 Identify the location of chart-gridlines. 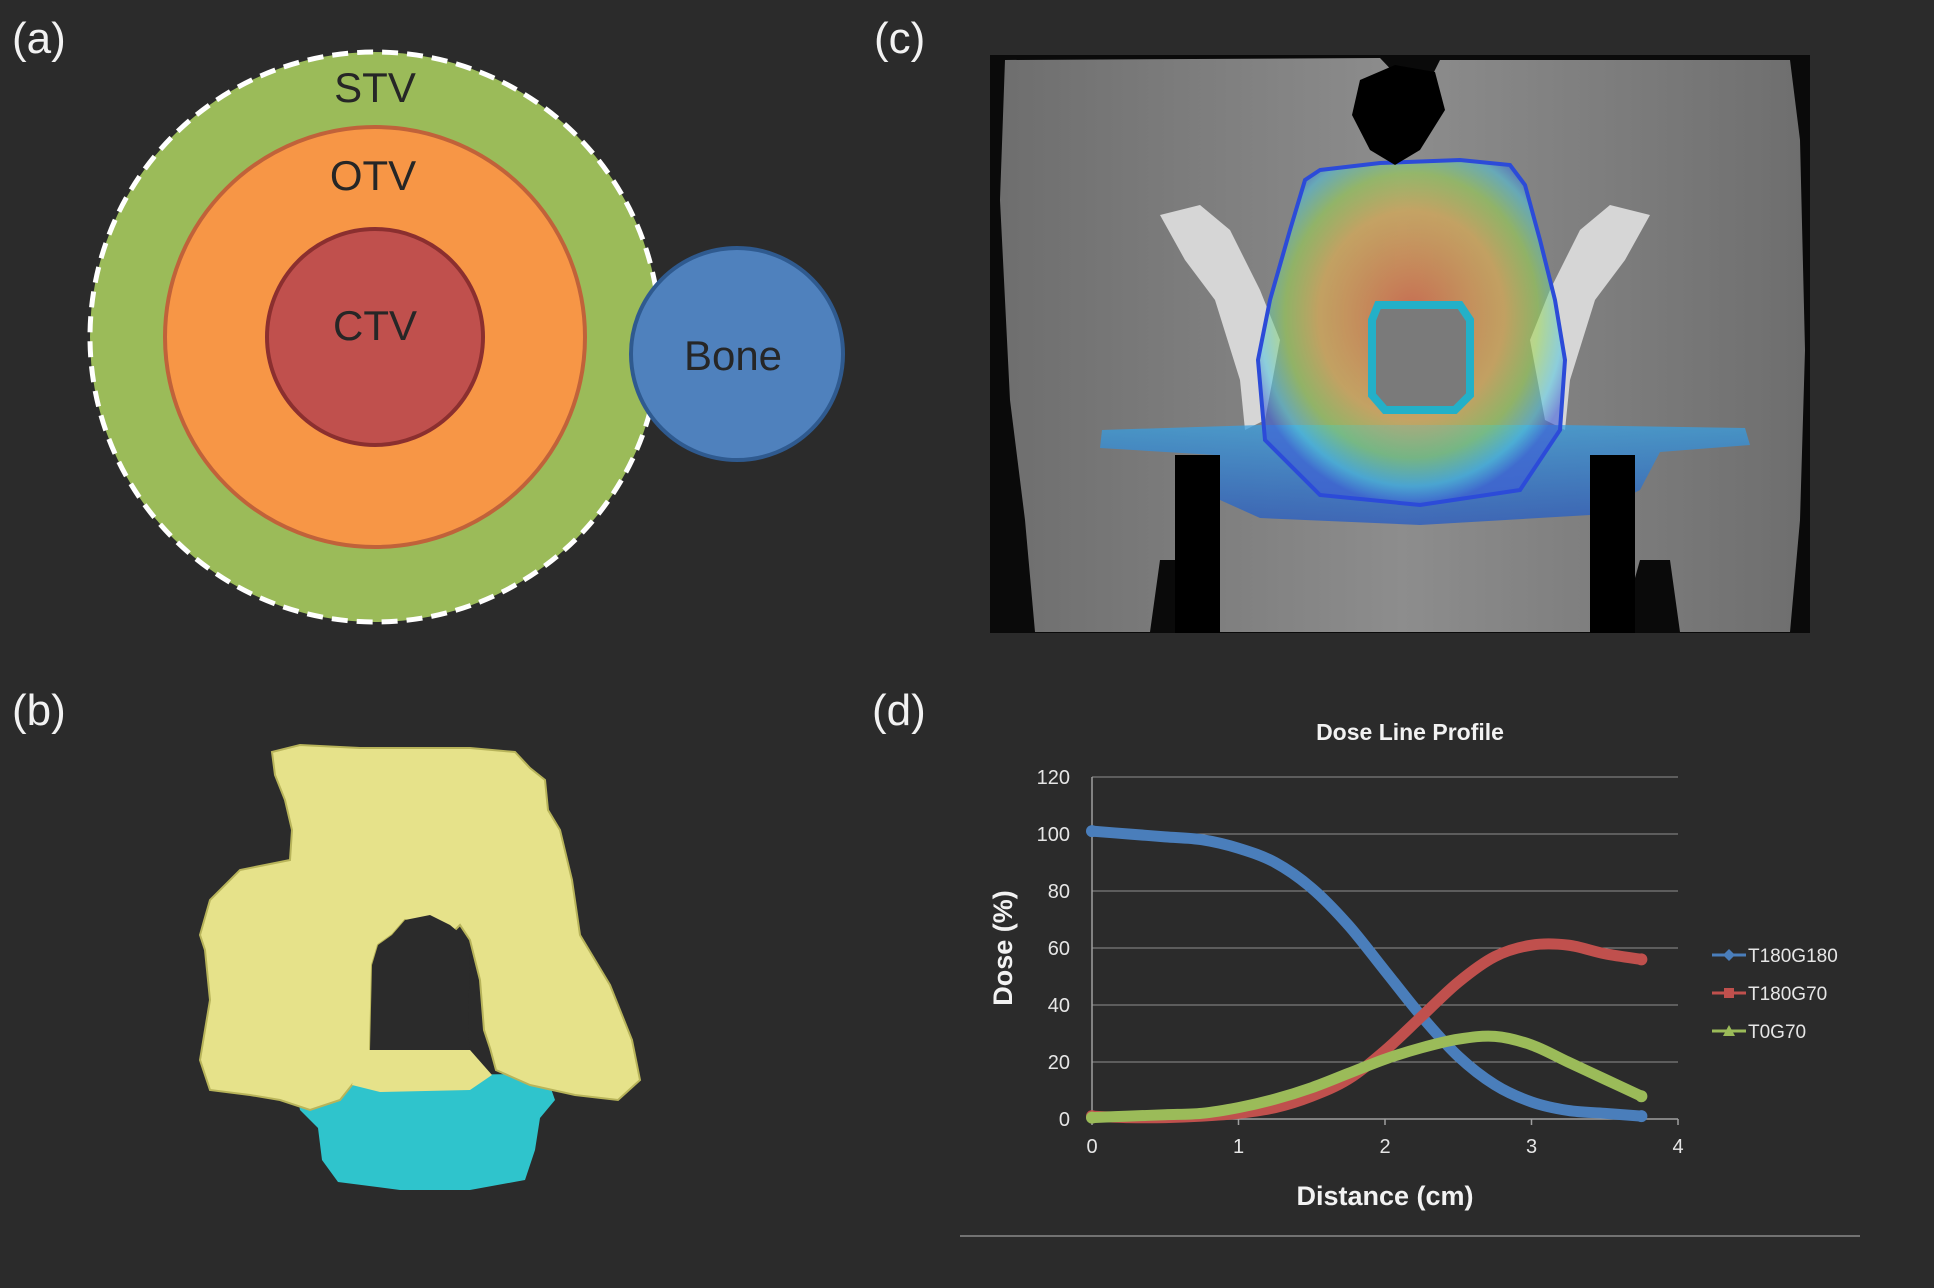
(1385, 919).